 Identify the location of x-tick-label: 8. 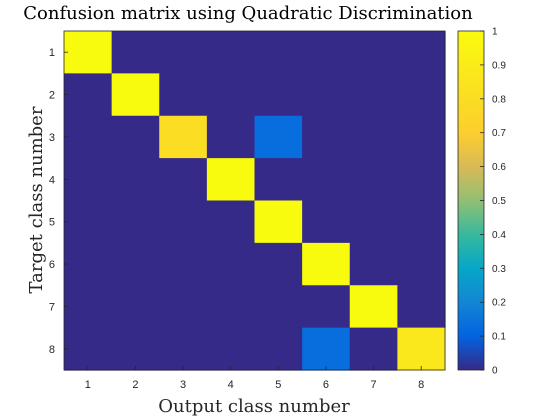
(421, 385).